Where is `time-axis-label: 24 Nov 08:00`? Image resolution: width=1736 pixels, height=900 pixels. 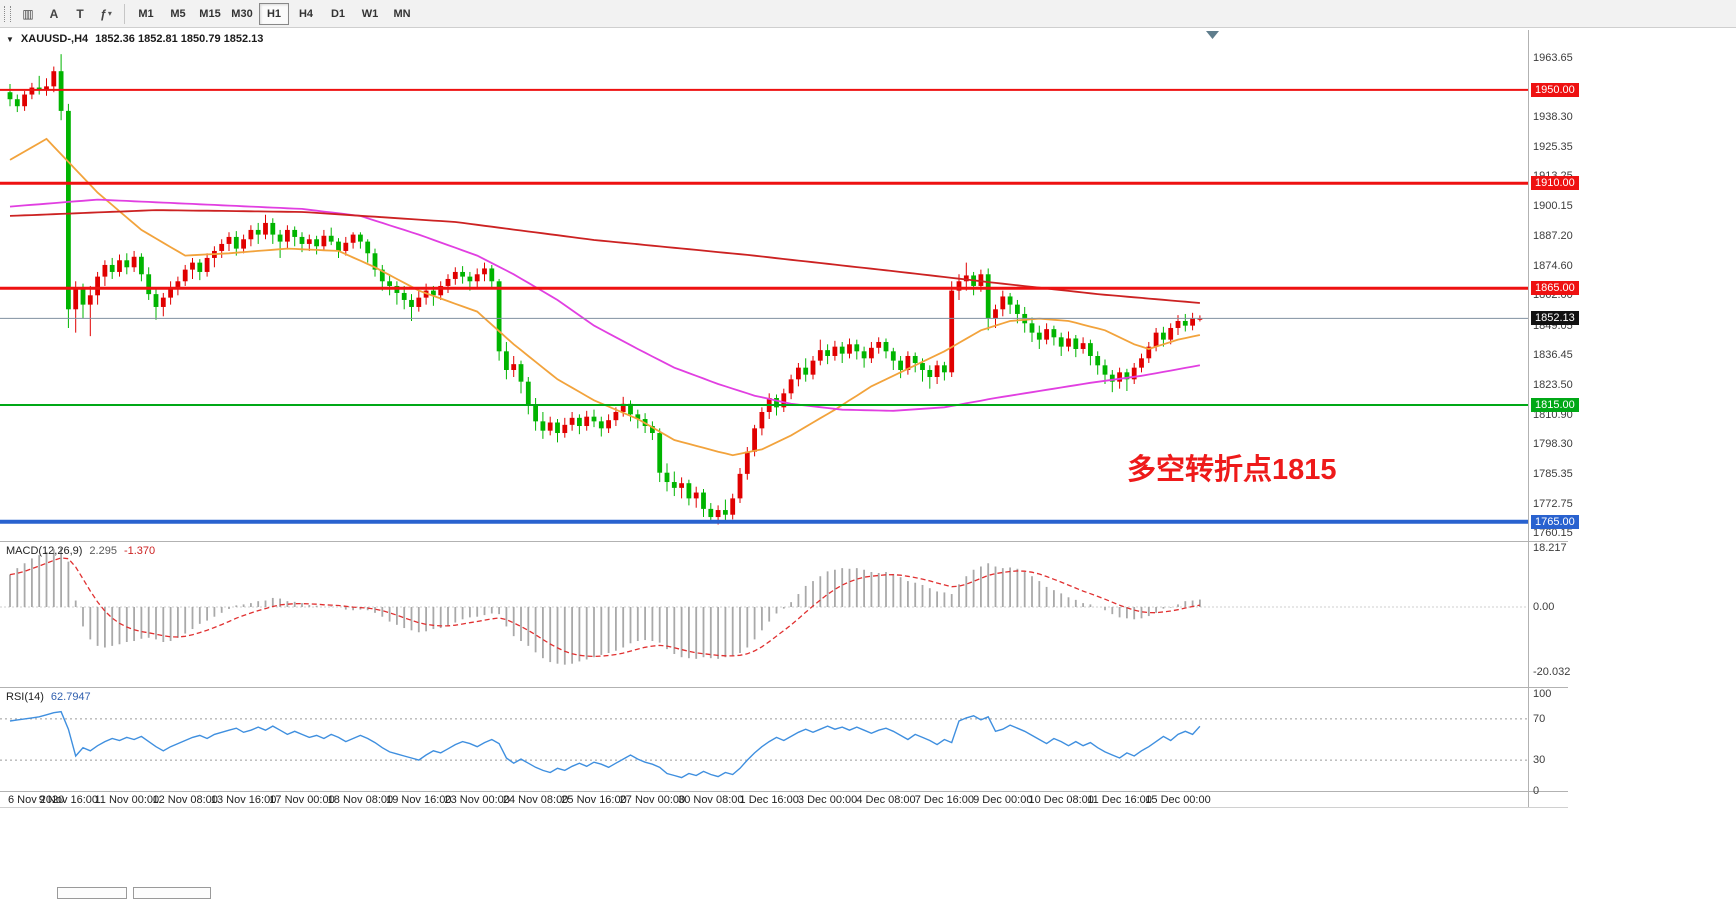 time-axis-label: 24 Nov 08:00 is located at coordinates (535, 800).